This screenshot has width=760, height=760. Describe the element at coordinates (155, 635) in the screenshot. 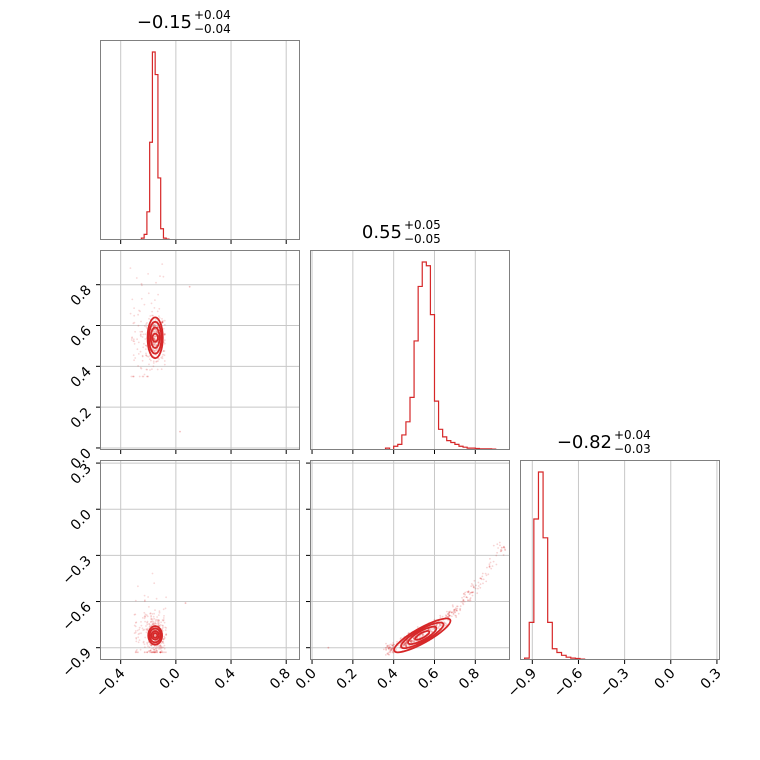

I see `contour-line` at that location.